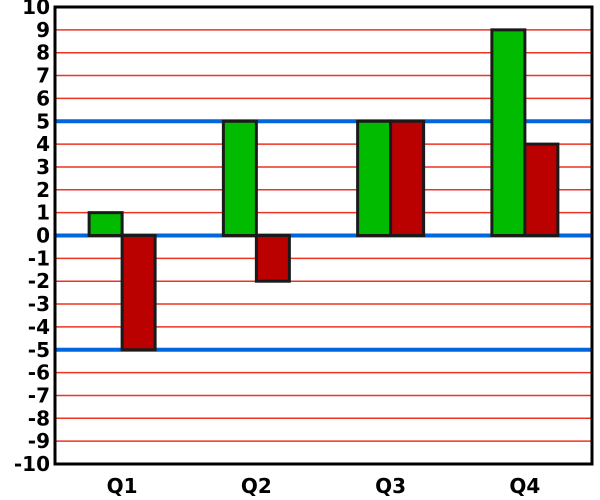 The height and width of the screenshot is (500, 600). What do you see at coordinates (43, 144) in the screenshot?
I see `y-tick-label: 4` at bounding box center [43, 144].